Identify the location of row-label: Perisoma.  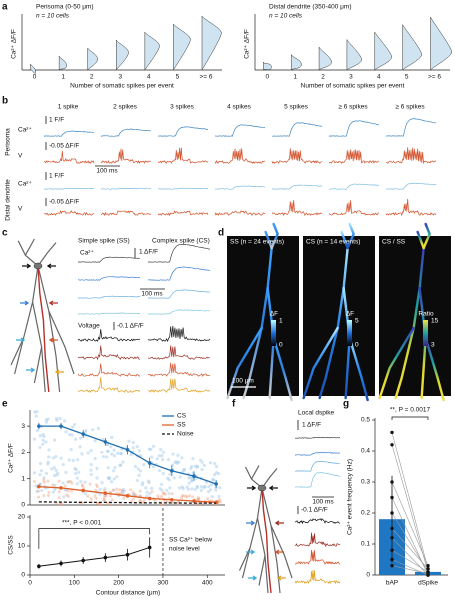
(8, 142).